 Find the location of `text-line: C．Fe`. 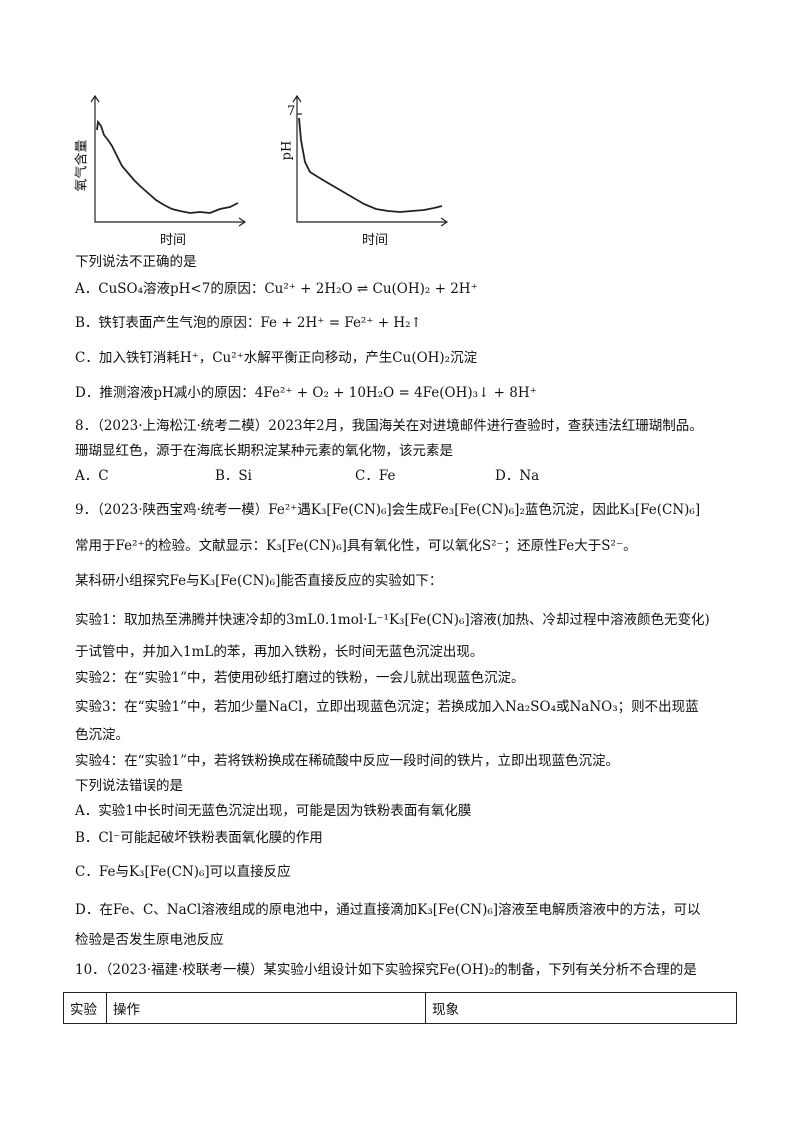

text-line: C．Fe is located at coordinates (375, 476).